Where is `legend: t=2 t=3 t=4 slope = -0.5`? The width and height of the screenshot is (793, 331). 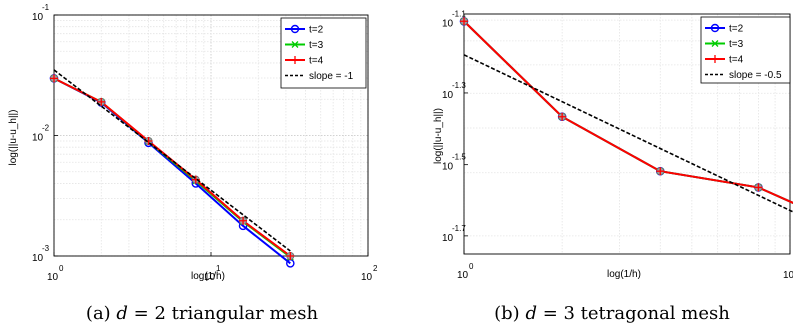 legend: t=2 t=3 t=4 slope = -0.5 is located at coordinates (745, 50).